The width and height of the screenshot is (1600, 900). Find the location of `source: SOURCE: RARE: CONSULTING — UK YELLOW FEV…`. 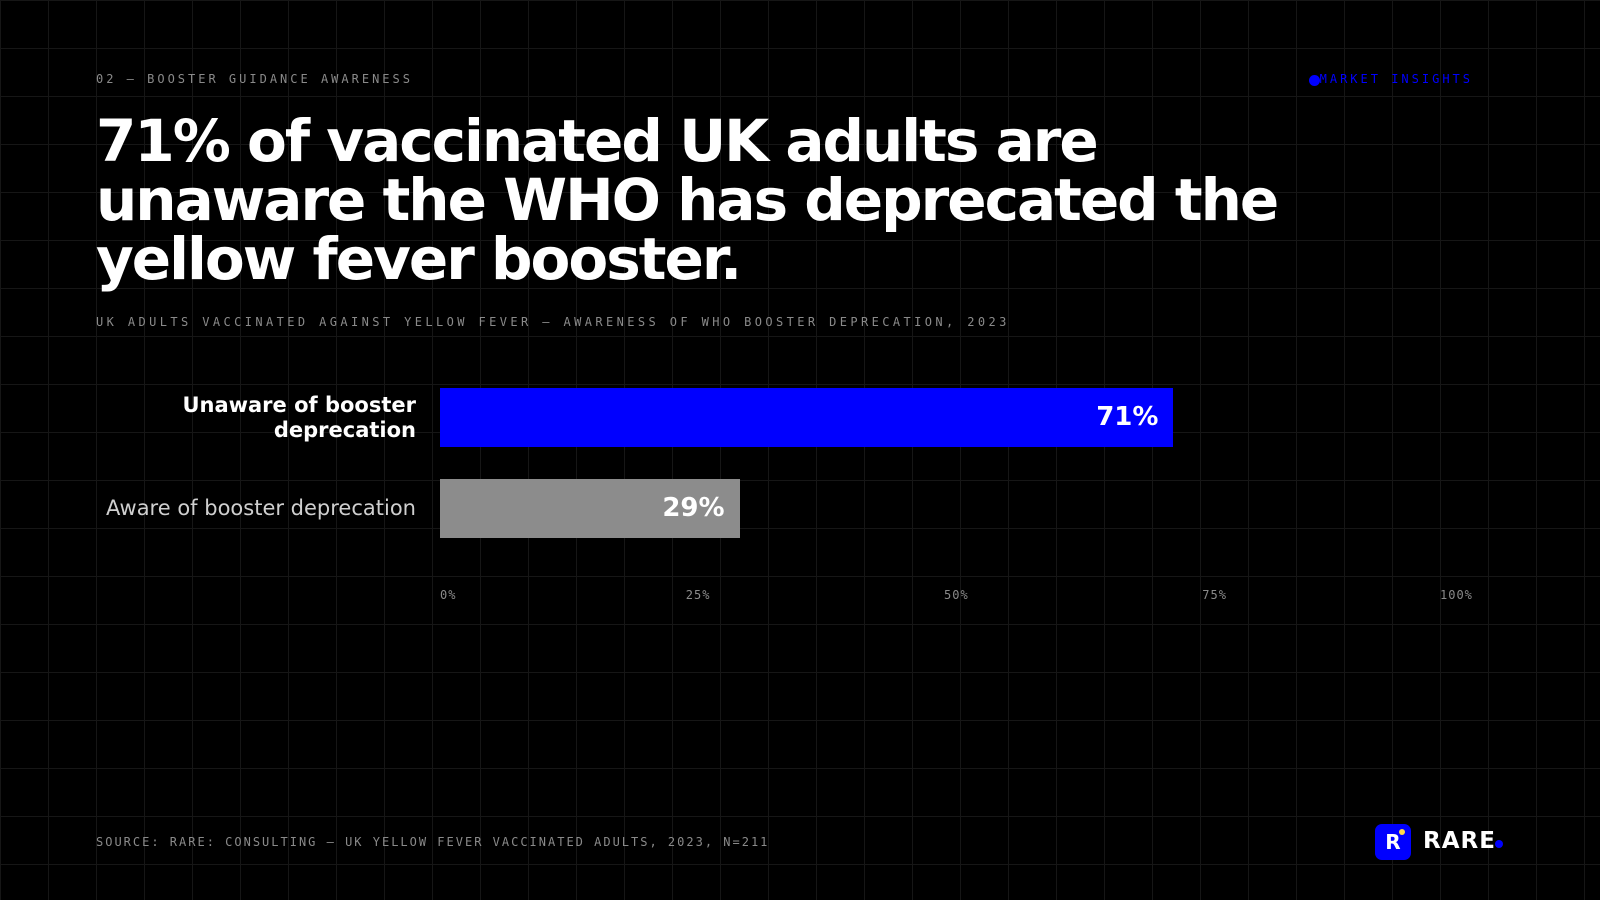

source: SOURCE: RARE: CONSULTING — UK YELLOW FEV… is located at coordinates (433, 842).